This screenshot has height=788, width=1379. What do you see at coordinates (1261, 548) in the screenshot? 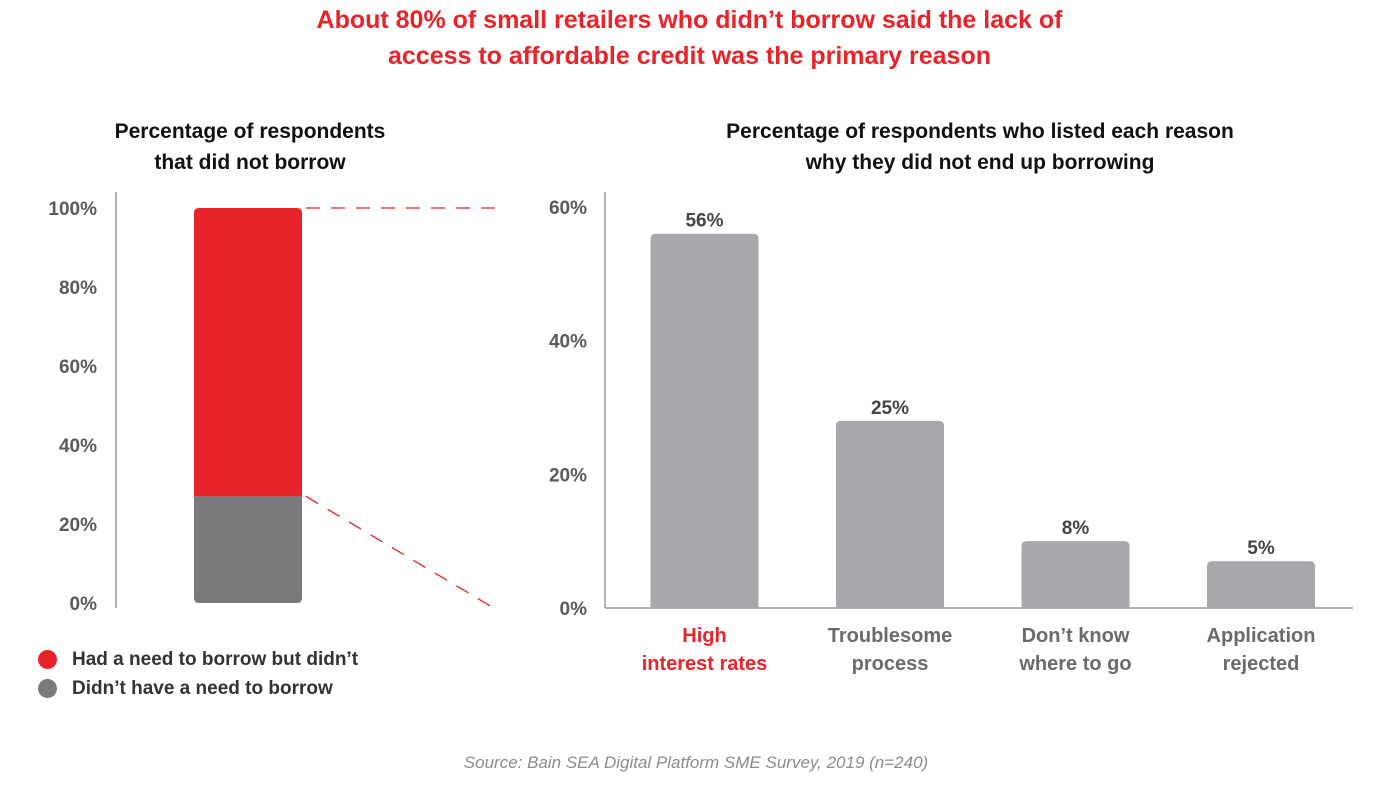
I see `bar-data-label: 5%` at bounding box center [1261, 548].